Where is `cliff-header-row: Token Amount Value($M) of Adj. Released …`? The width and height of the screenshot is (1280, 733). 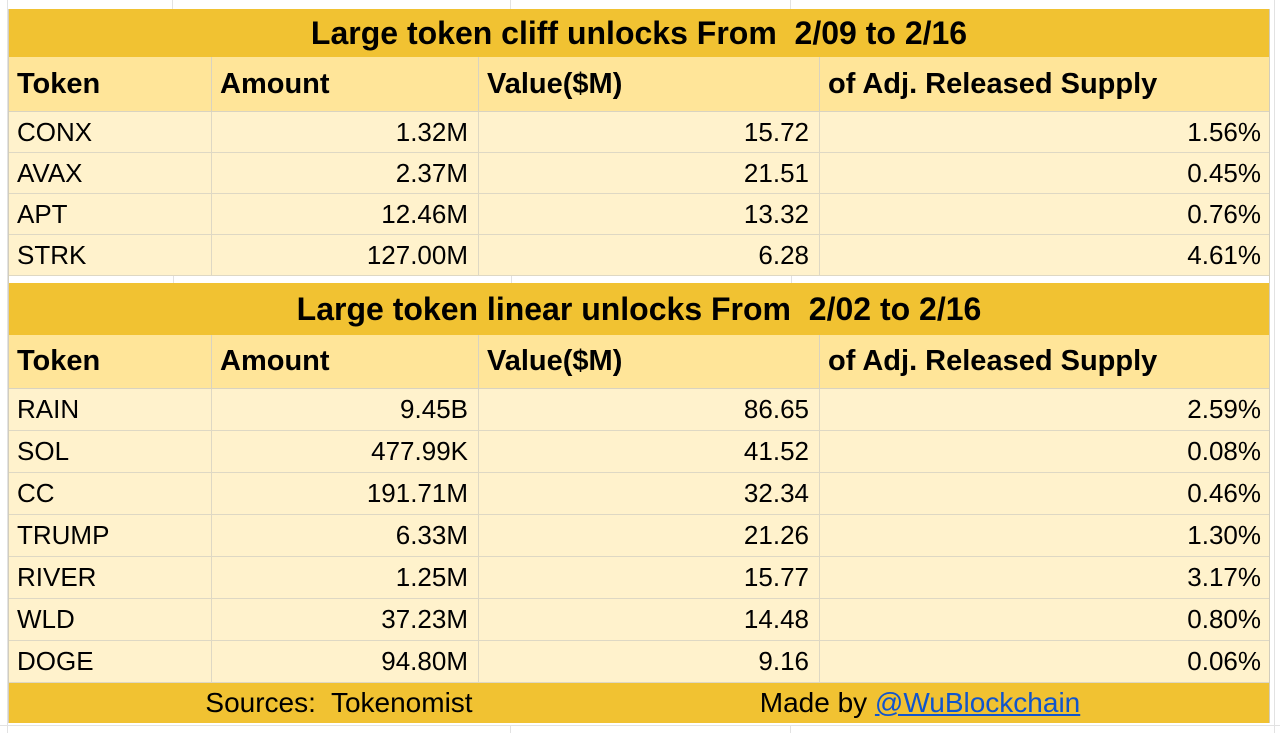 cliff-header-row: Token Amount Value($M) of Adj. Released … is located at coordinates (639, 84).